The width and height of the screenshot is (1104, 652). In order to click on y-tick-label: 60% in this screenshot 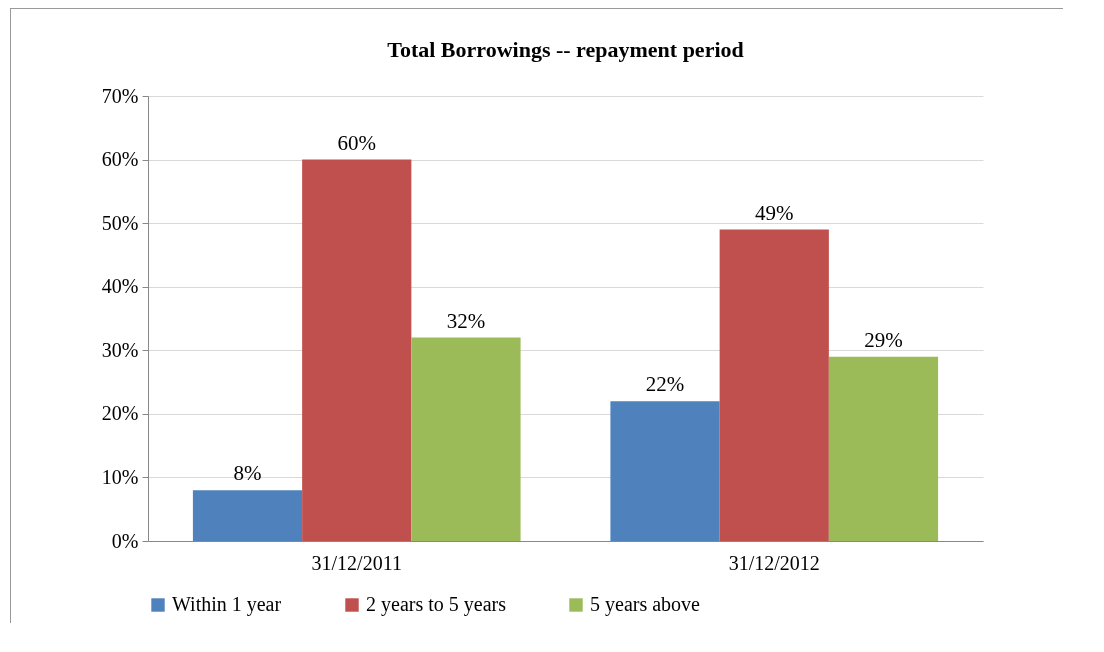, I will do `click(120, 159)`.